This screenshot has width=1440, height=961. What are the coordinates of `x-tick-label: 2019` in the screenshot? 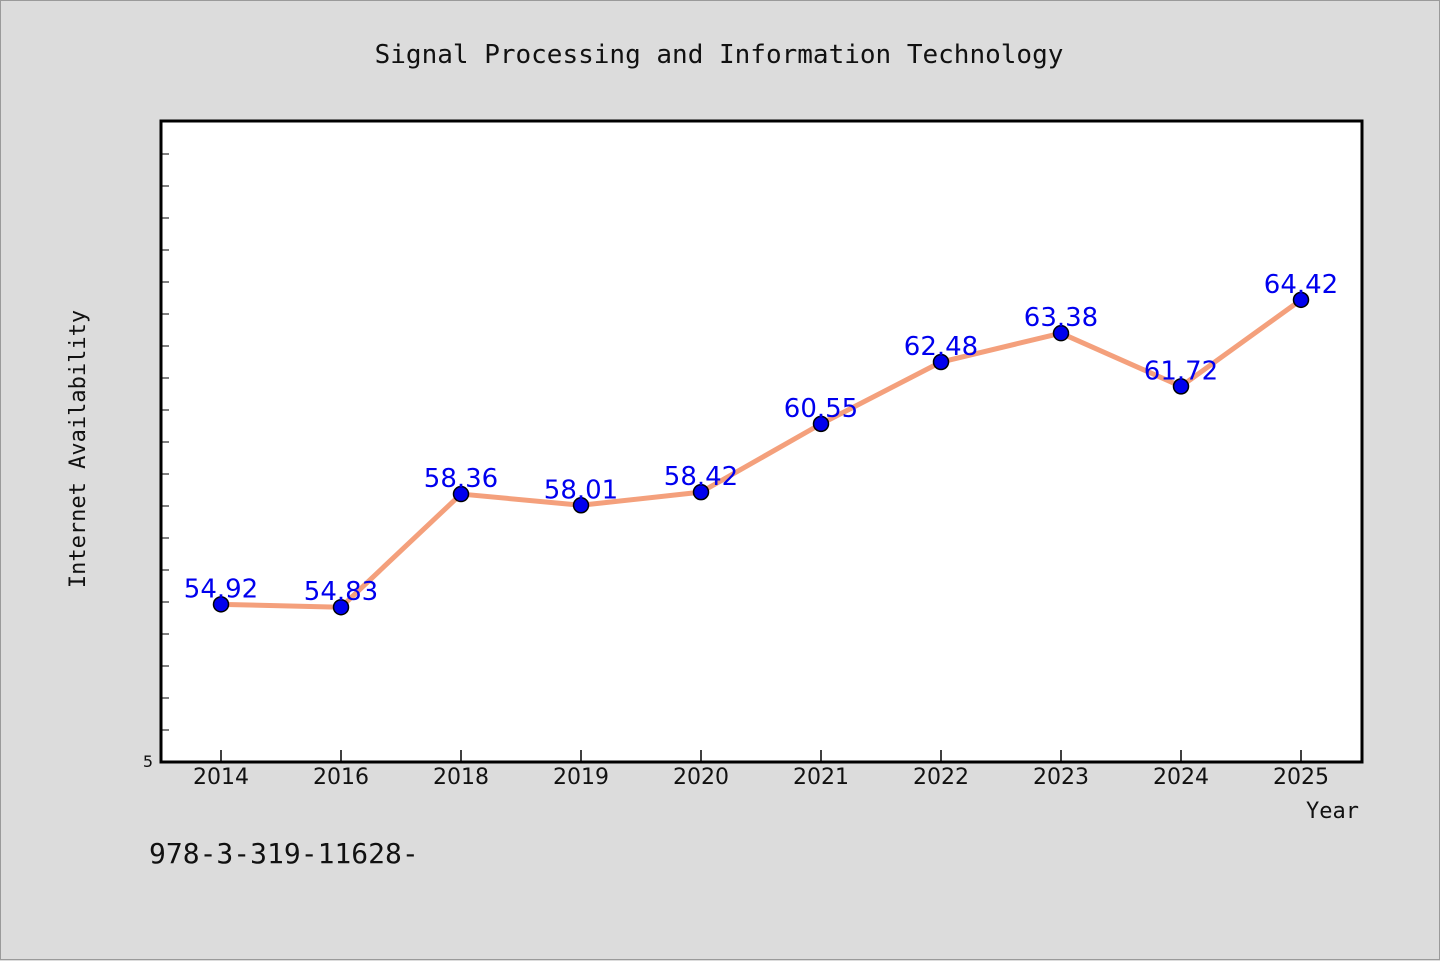 It's located at (581, 777).